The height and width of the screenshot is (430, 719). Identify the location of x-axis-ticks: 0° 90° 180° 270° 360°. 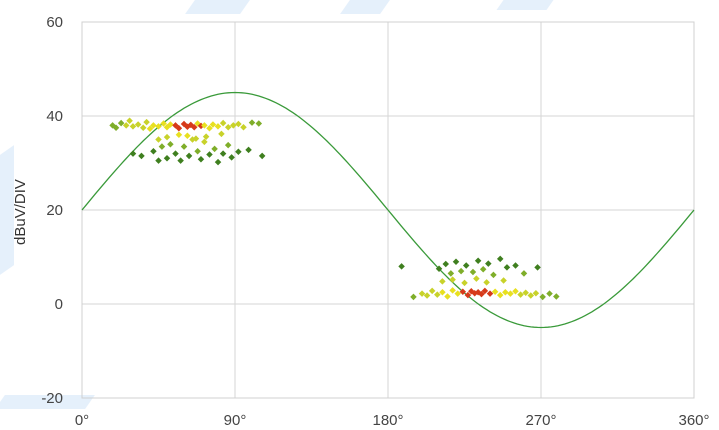
(392, 420).